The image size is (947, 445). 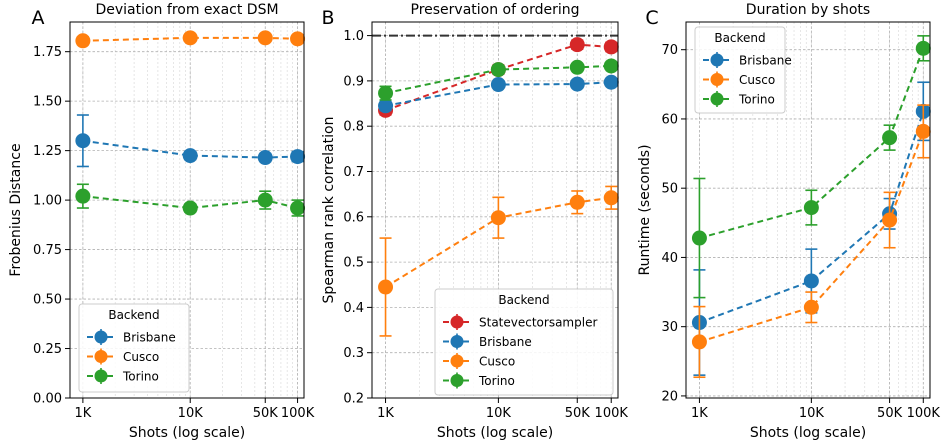 What do you see at coordinates (669, 258) in the screenshot?
I see `y-tick-label: 40` at bounding box center [669, 258].